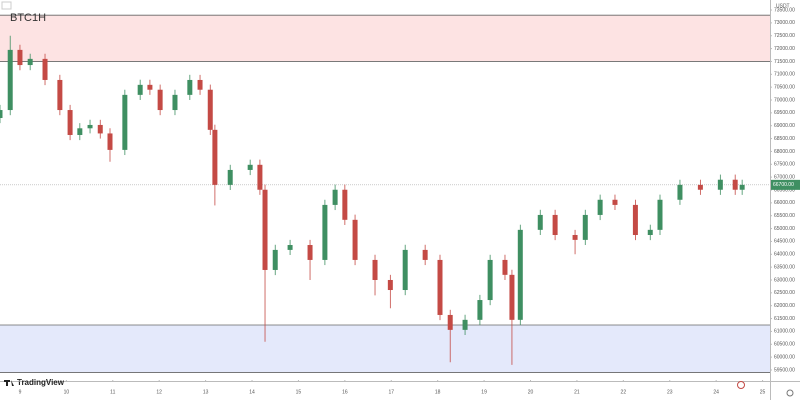  I want to click on y-tick-label: 61000.00, so click(784, 332).